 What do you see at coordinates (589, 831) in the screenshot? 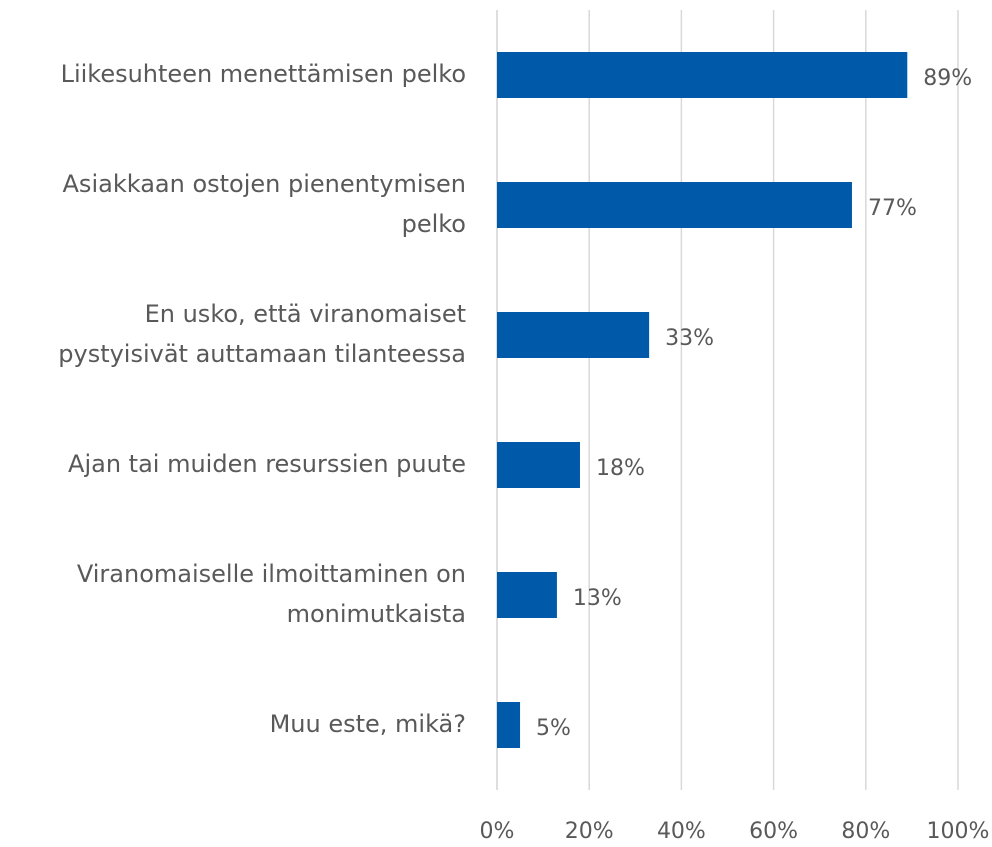
I see `x-tick-label: 20%` at bounding box center [589, 831].